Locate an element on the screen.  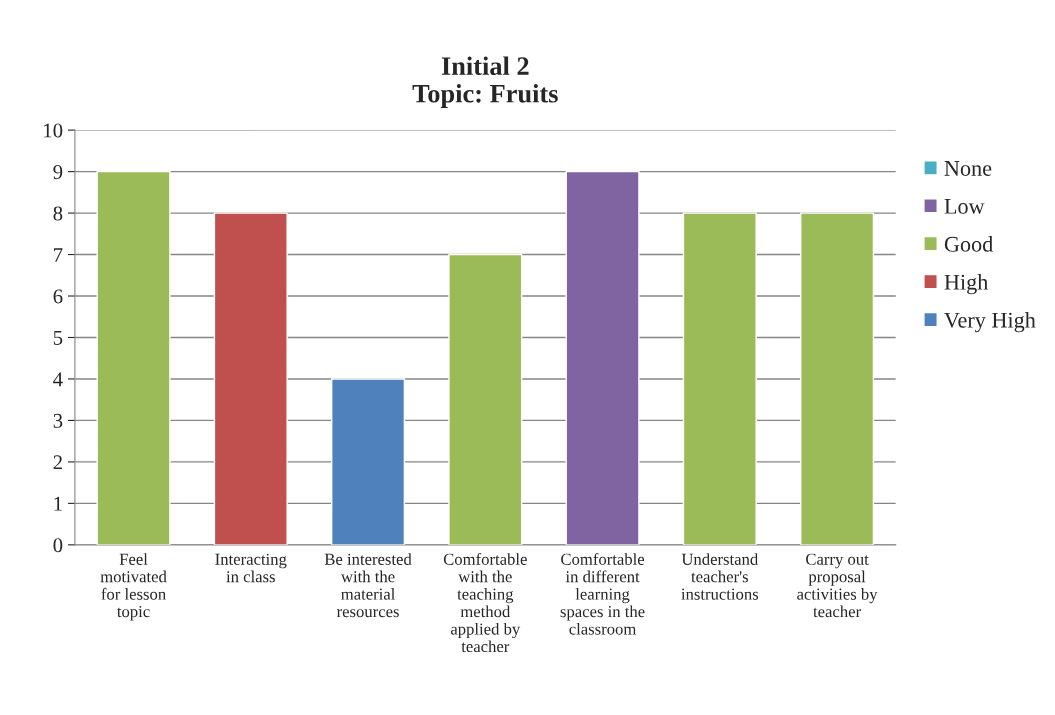
chart-title: Initial 2 Topic: Fruits is located at coordinates (485, 82).